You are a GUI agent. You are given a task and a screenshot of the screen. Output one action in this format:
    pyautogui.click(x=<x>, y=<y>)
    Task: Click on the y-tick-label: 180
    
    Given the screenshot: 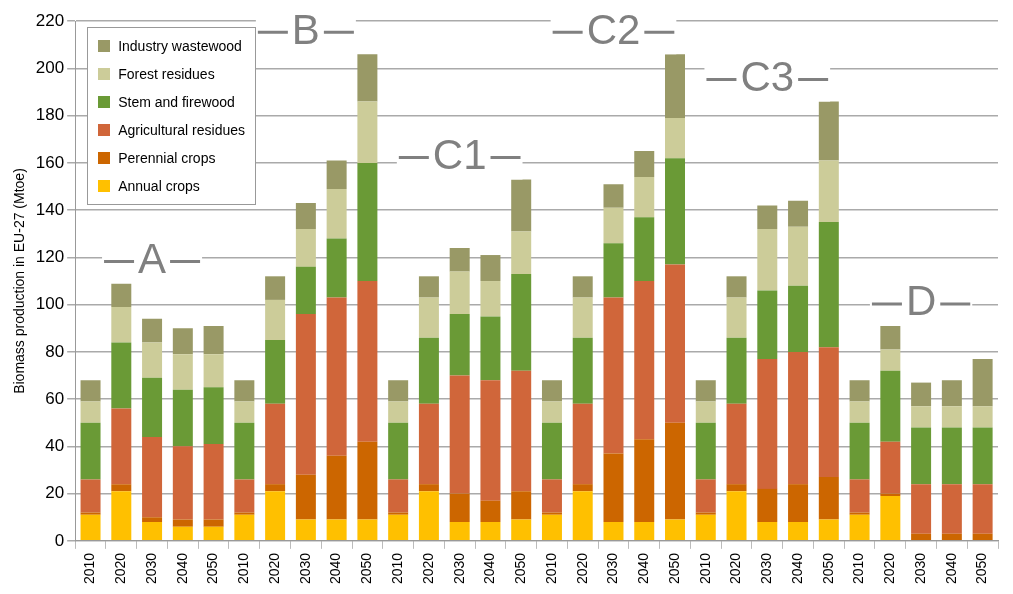 What is the action you would take?
    pyautogui.click(x=50, y=115)
    